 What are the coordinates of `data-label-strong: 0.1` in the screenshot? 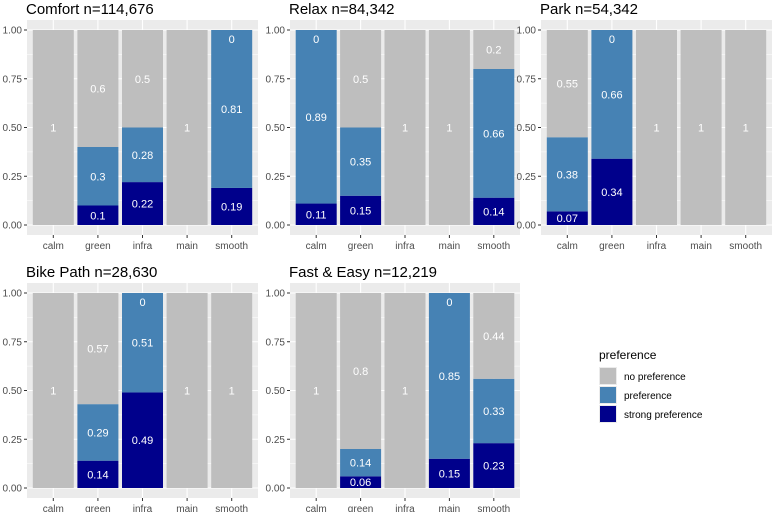 It's located at (97, 216).